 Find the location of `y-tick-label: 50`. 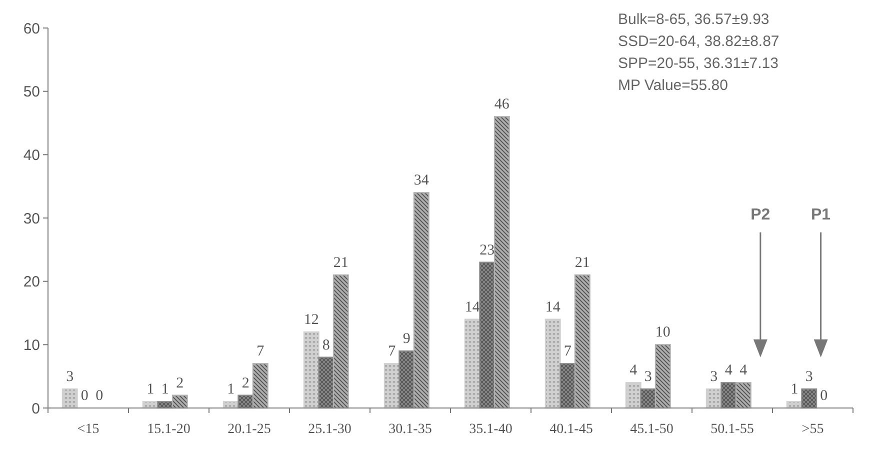

y-tick-label: 50 is located at coordinates (31, 92).